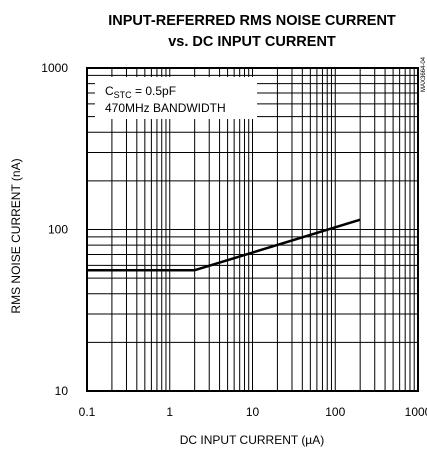 This screenshot has height=452, width=427. Describe the element at coordinates (335, 412) in the screenshot. I see `x-tick-label: 100` at that location.